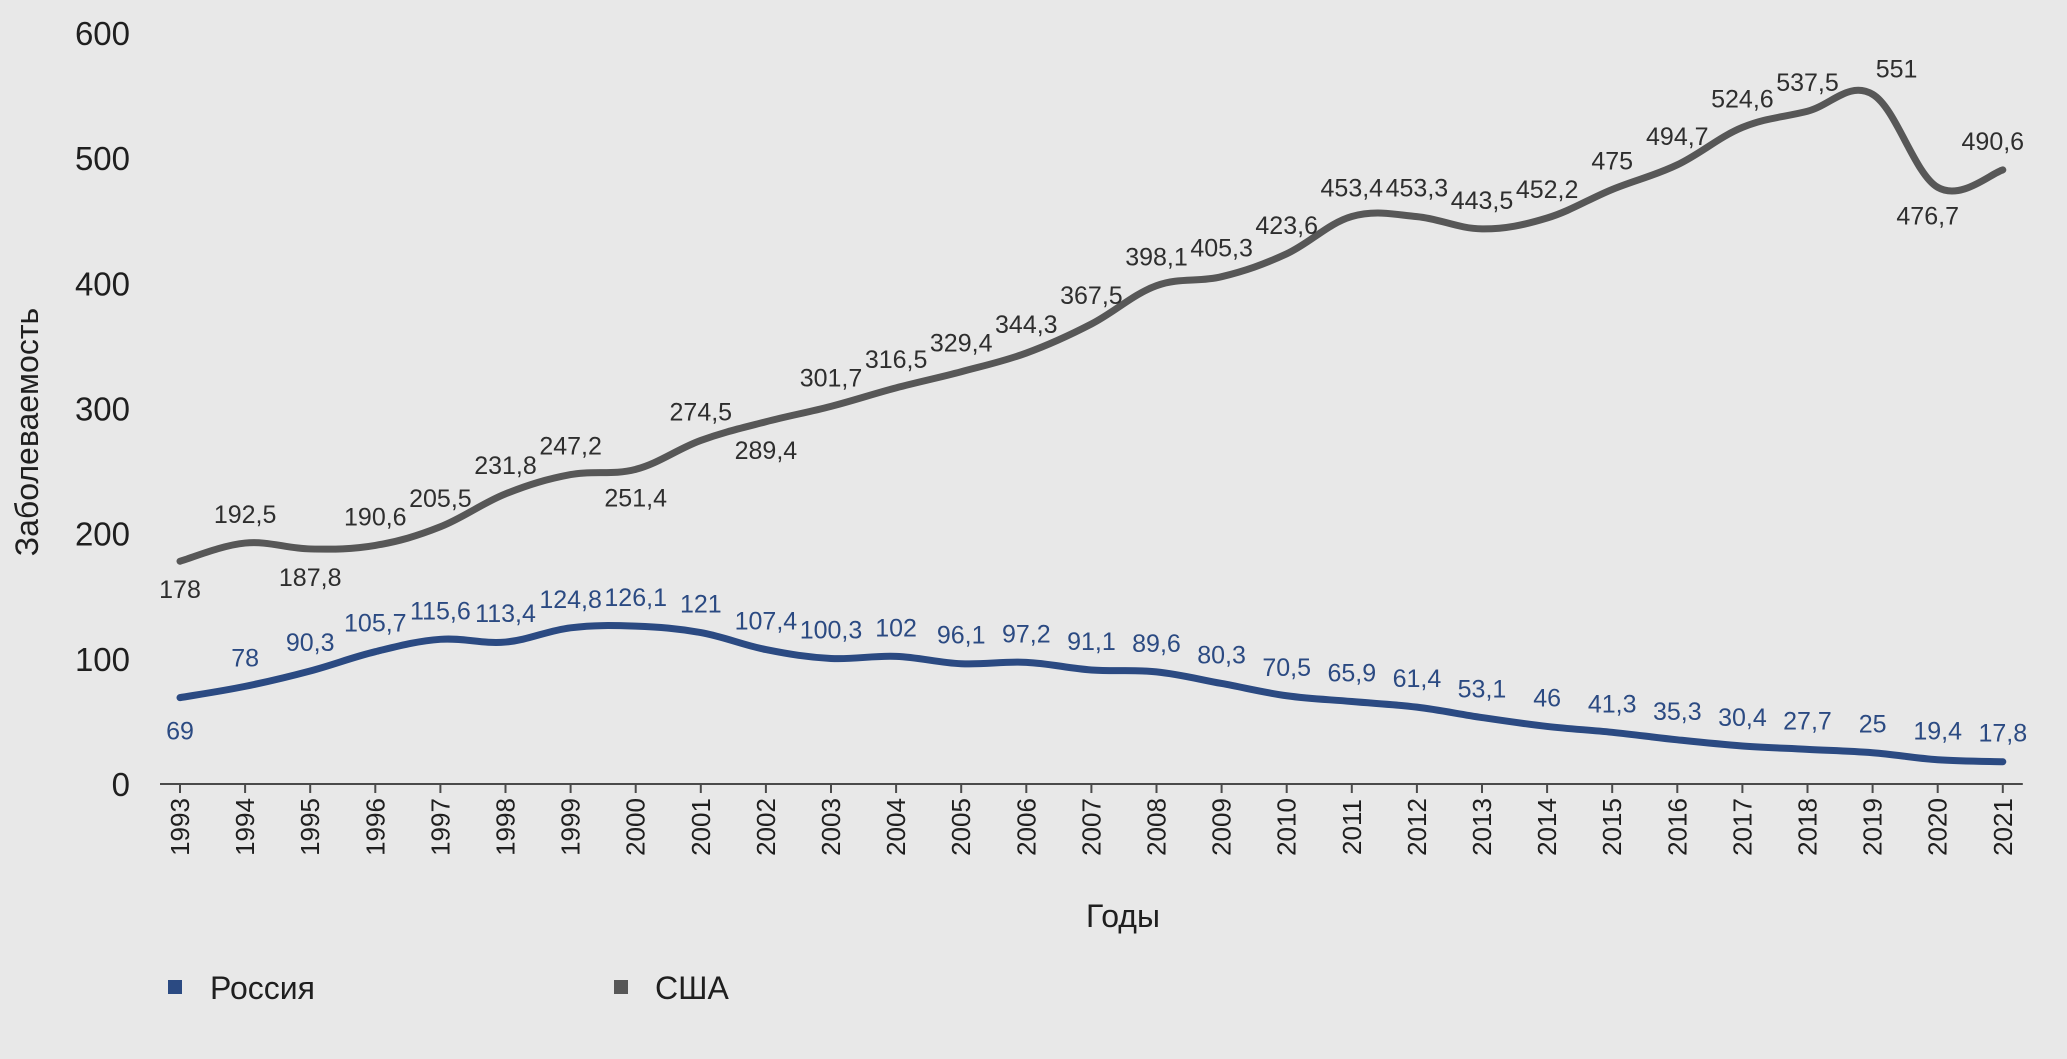  I want to click on data-label-usa: 453,4, so click(1352, 188).